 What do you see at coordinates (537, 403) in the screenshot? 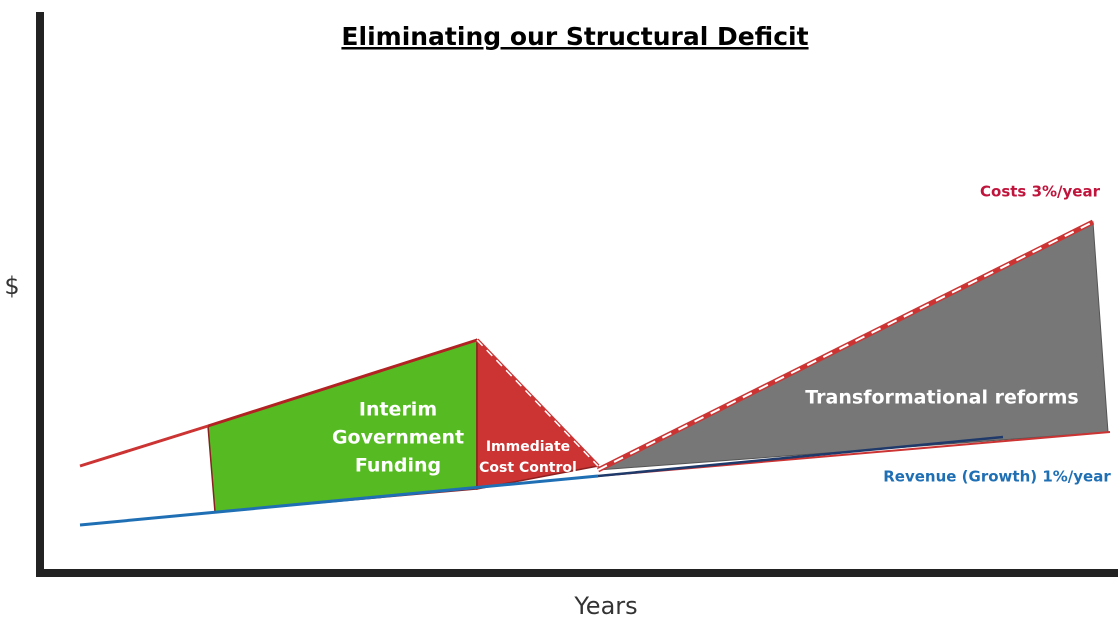
I see `cost-line-dashes` at bounding box center [537, 403].